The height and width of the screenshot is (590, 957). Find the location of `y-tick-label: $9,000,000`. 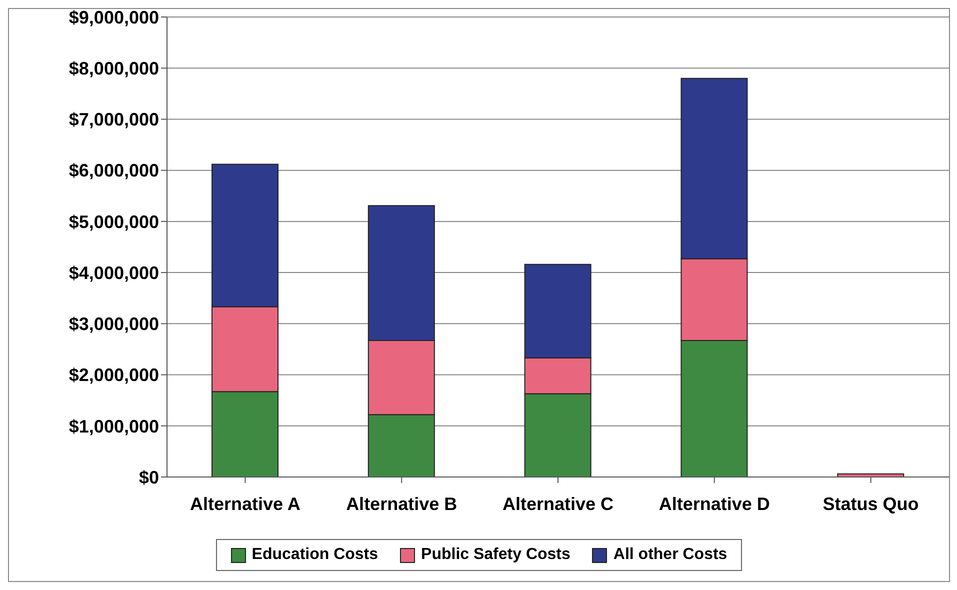

y-tick-label: $9,000,000 is located at coordinates (113, 17).